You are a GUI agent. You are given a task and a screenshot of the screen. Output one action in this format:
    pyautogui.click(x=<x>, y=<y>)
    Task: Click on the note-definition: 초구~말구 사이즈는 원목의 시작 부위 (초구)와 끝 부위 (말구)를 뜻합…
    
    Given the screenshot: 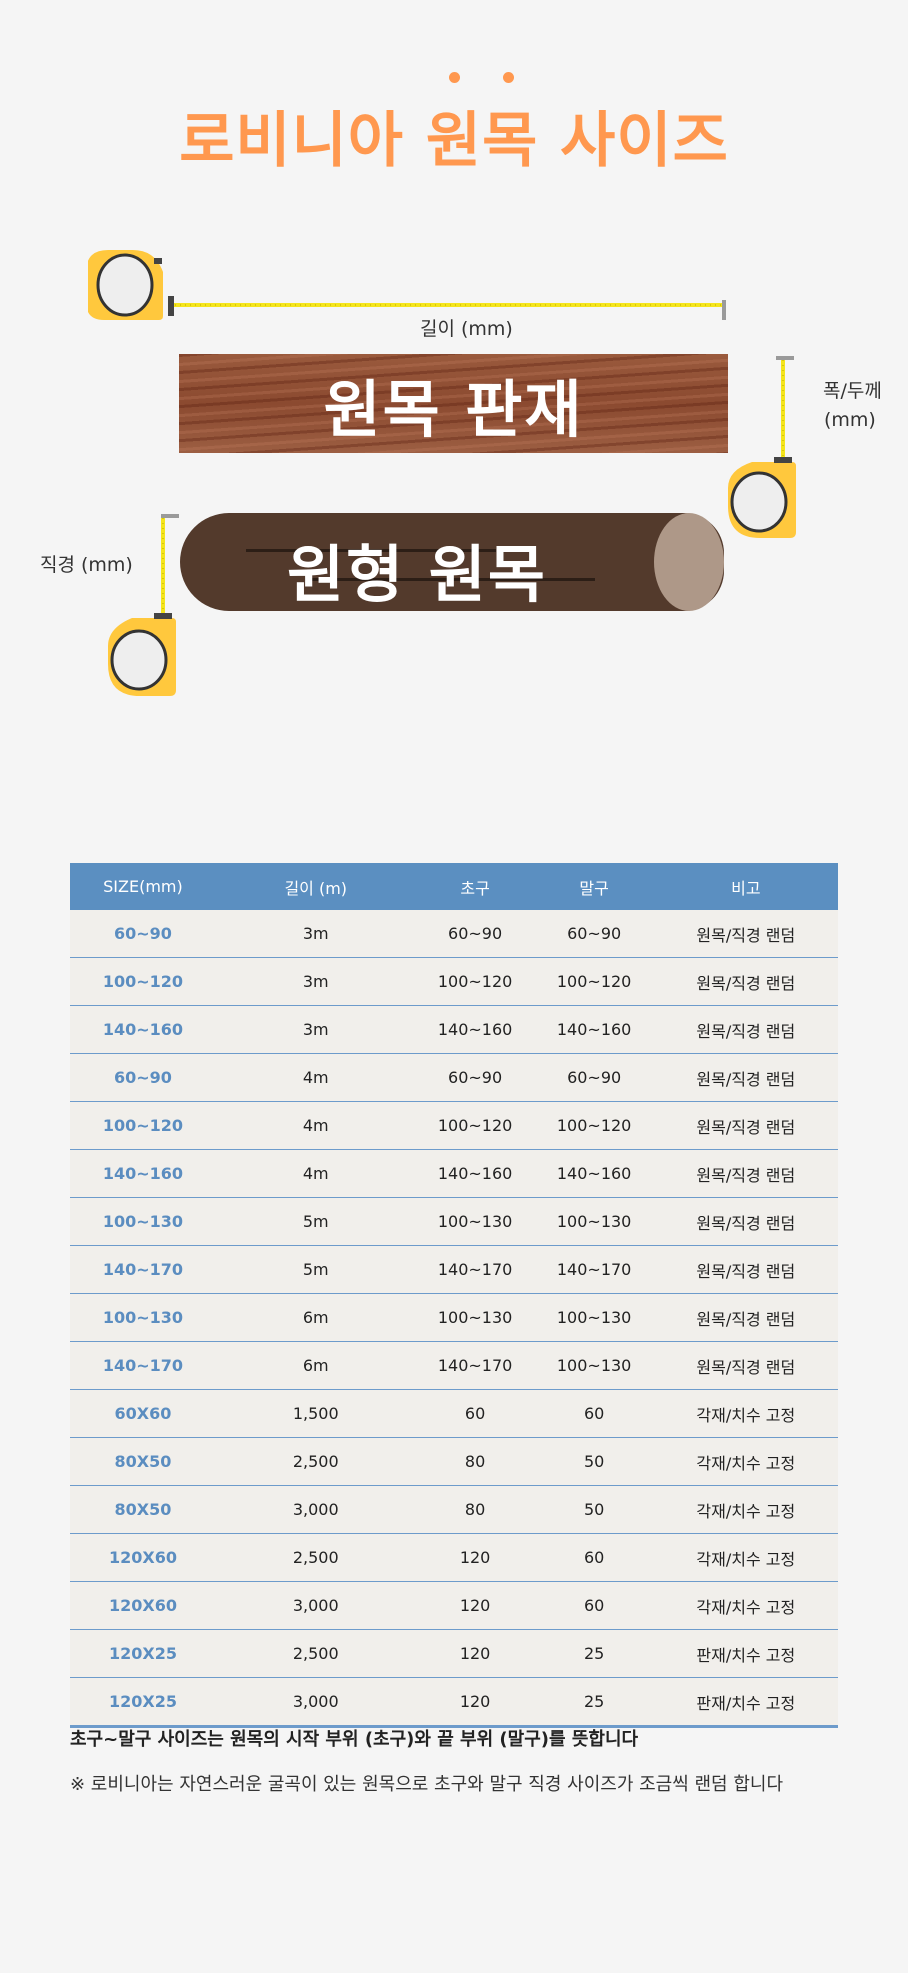 What is the action you would take?
    pyautogui.click(x=354, y=1739)
    